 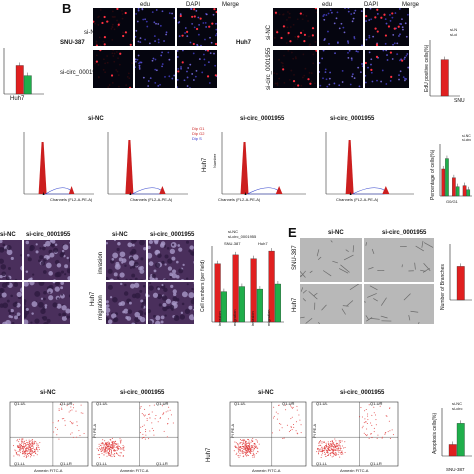 What do you see at coordinates (43, 193) in the screenshot?
I see `marker-triangle` at bounding box center [43, 193].